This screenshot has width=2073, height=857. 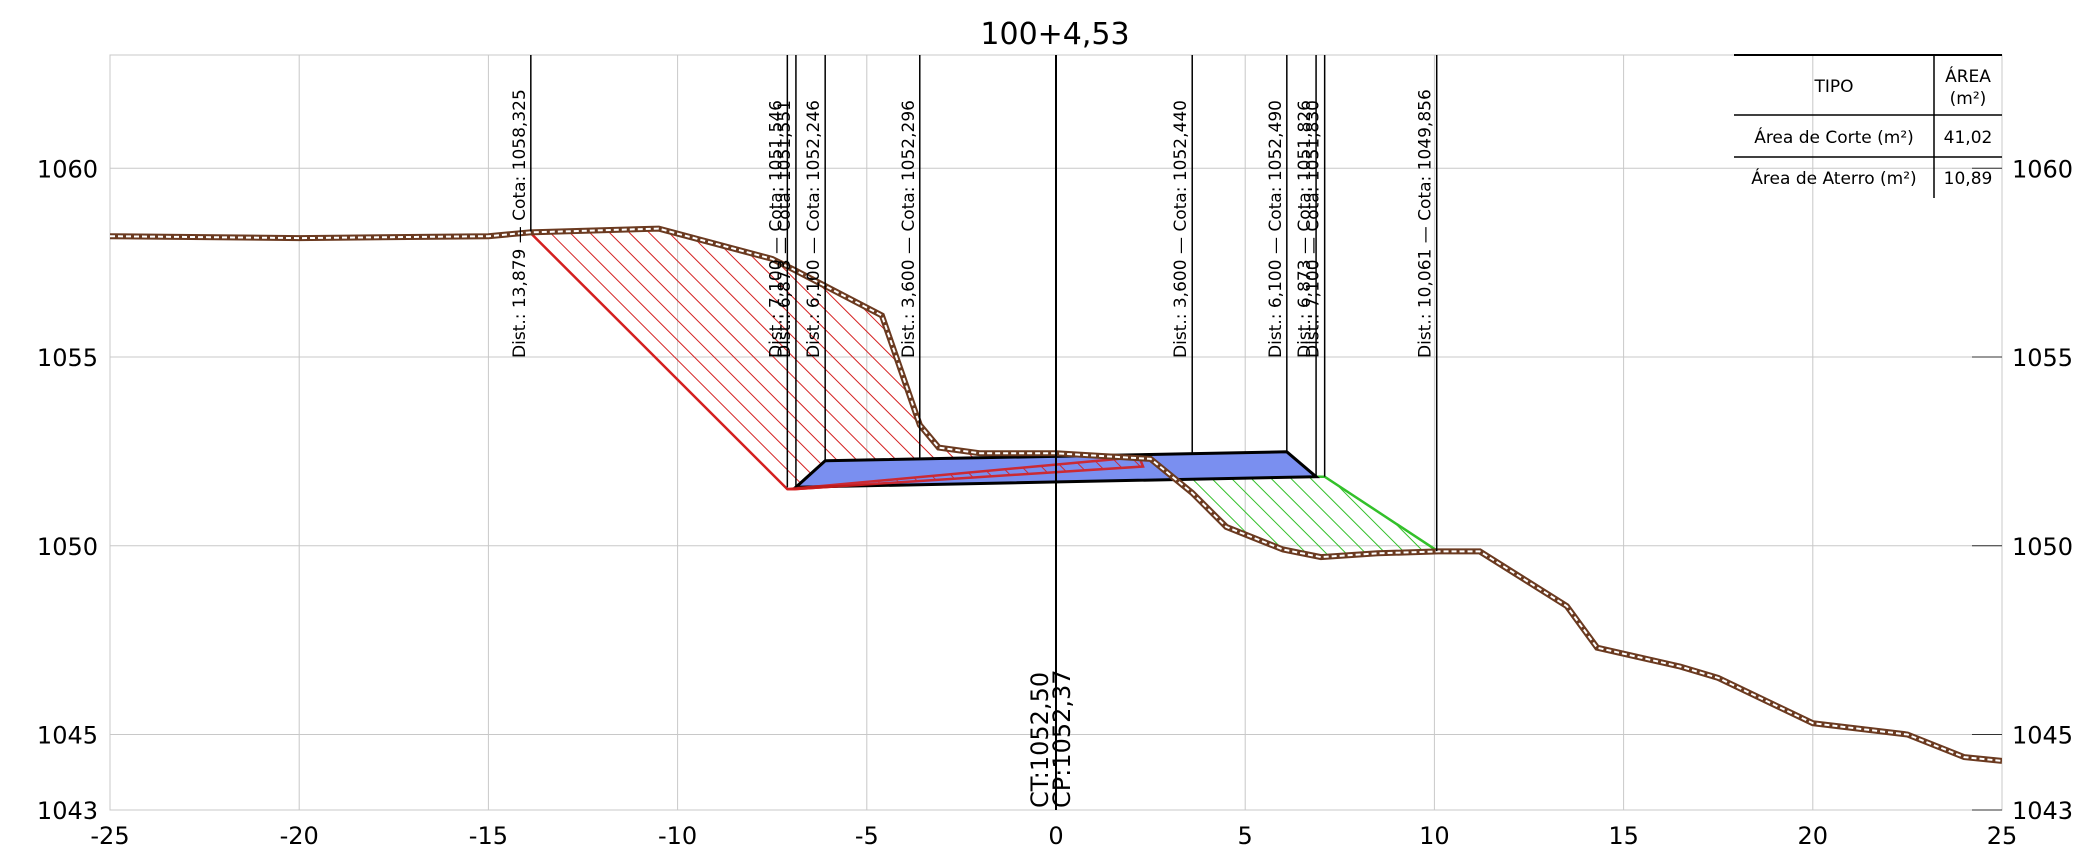 I want to click on offset-label: Dist.: 3,600 — Cota: 1052,440, so click(x=1181, y=229).